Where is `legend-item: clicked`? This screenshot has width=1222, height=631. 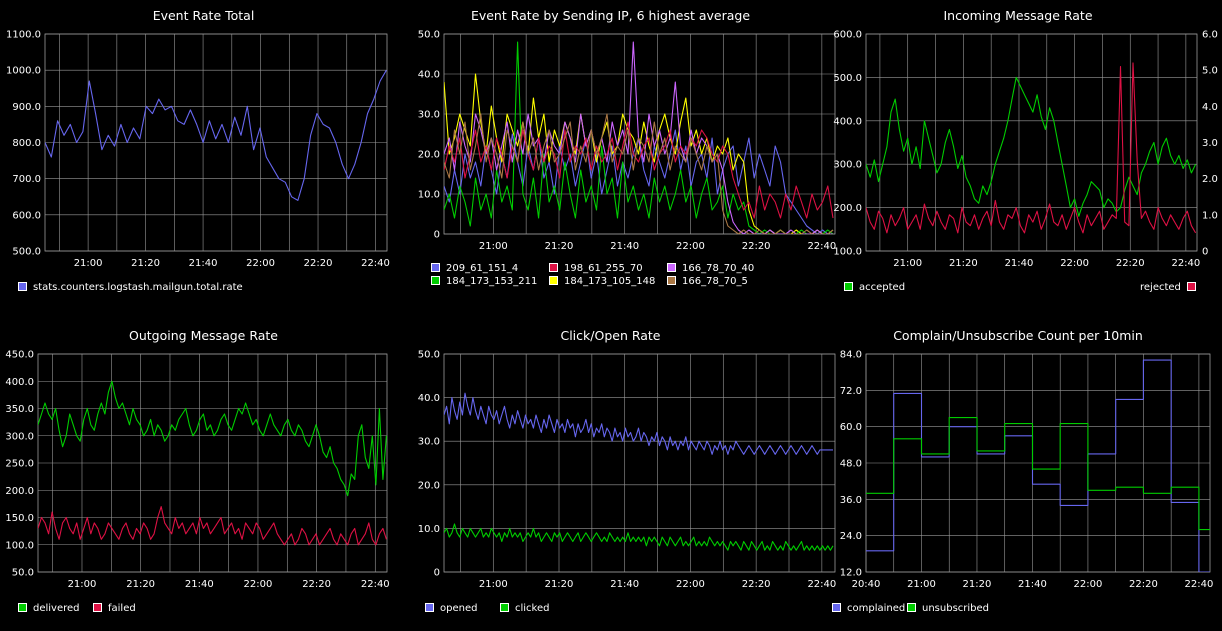
legend-item: clicked is located at coordinates (525, 608).